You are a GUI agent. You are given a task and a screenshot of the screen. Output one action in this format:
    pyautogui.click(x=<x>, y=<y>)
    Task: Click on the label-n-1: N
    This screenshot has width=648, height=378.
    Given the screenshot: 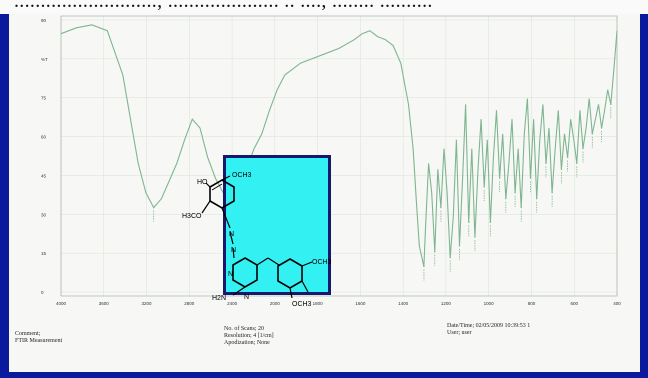 What is the action you would take?
    pyautogui.click(x=231, y=234)
    